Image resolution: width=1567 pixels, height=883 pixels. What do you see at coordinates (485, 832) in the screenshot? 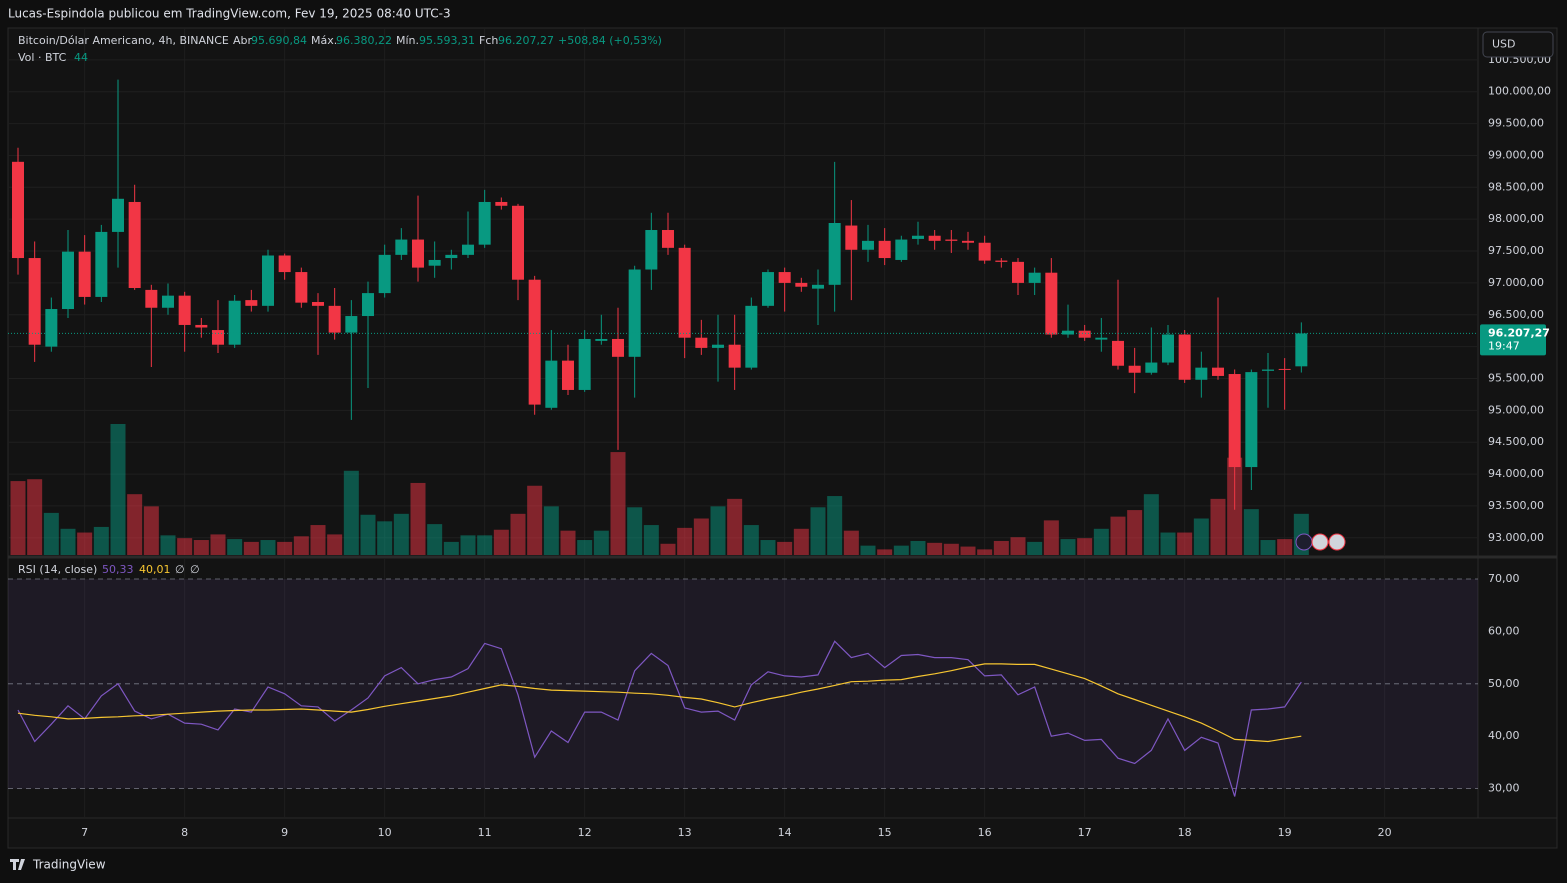
I see `x-tick-label: 11` at bounding box center [485, 832].